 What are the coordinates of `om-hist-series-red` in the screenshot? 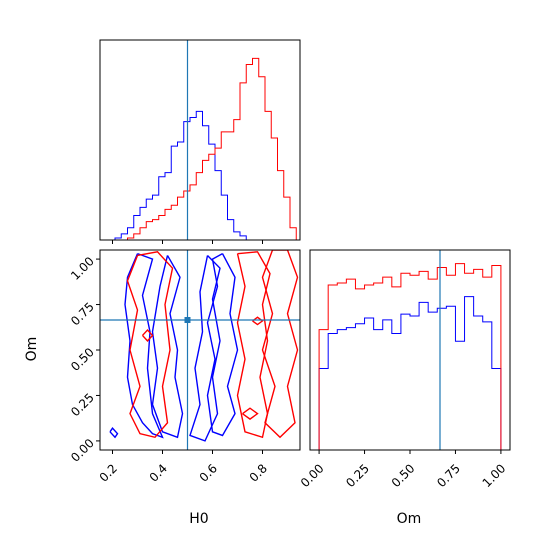 It's located at (410, 356).